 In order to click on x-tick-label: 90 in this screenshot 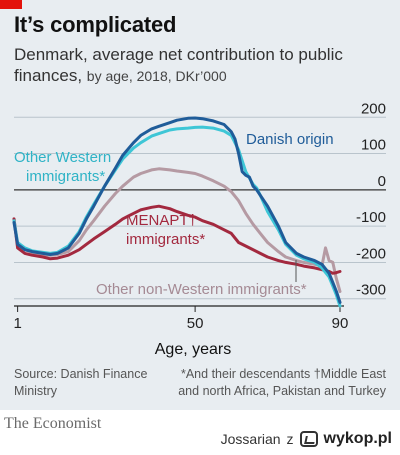, I will do `click(340, 323)`.